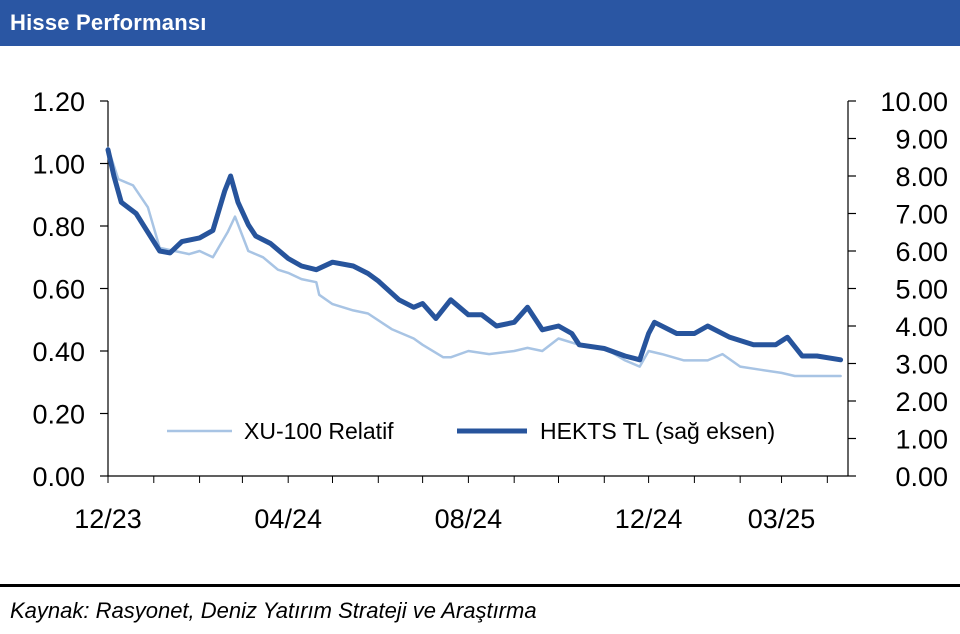  What do you see at coordinates (921, 140) in the screenshot?
I see `right-y-tick-label: 9.00` at bounding box center [921, 140].